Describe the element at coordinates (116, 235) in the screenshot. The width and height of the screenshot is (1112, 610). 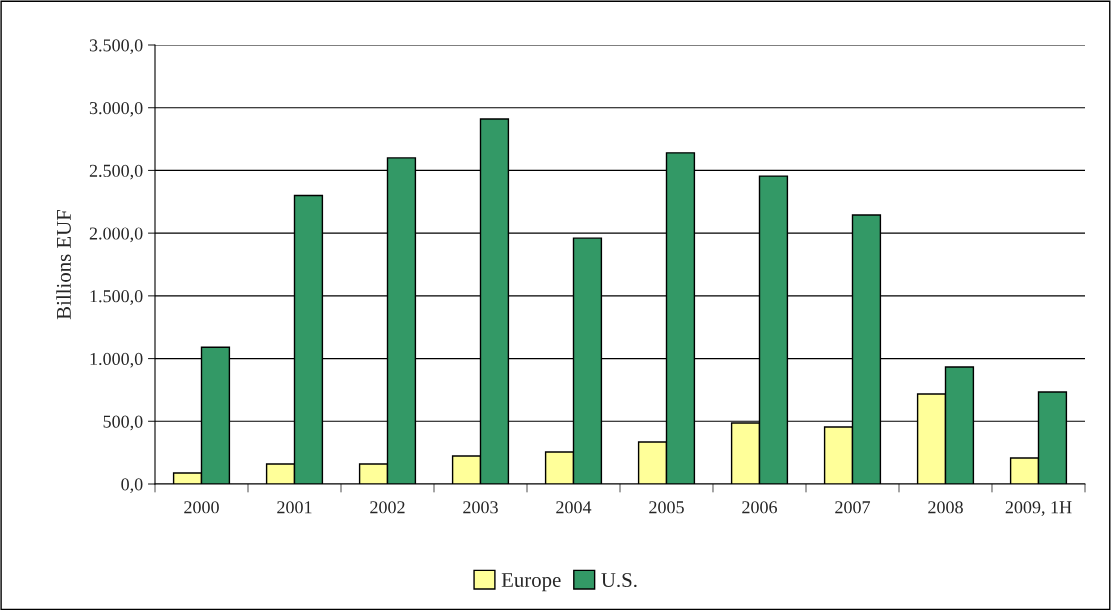
I see `y-tick-label: 2.000,0` at that location.